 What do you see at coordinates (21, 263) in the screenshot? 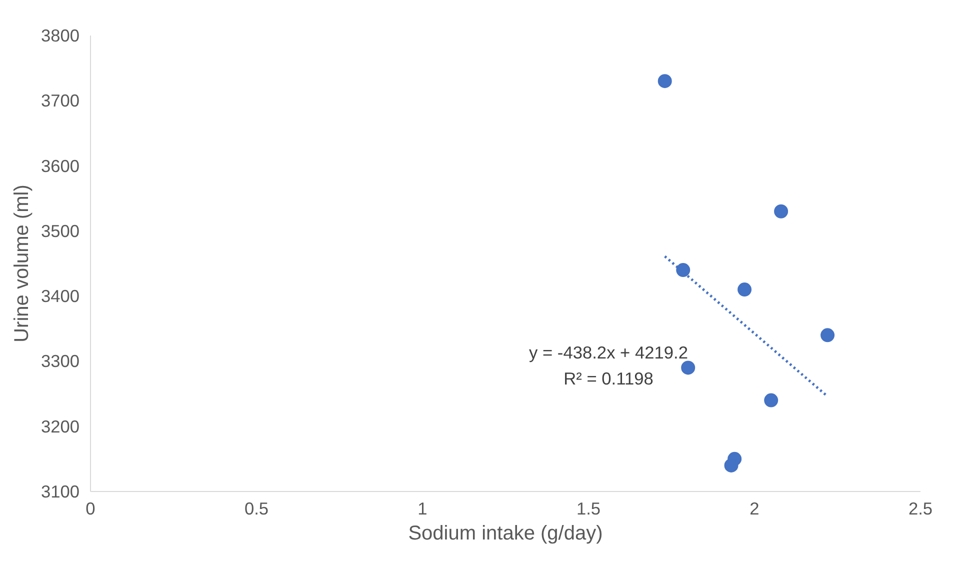
I see `y-axis-title: Urine volume (ml)` at bounding box center [21, 263].